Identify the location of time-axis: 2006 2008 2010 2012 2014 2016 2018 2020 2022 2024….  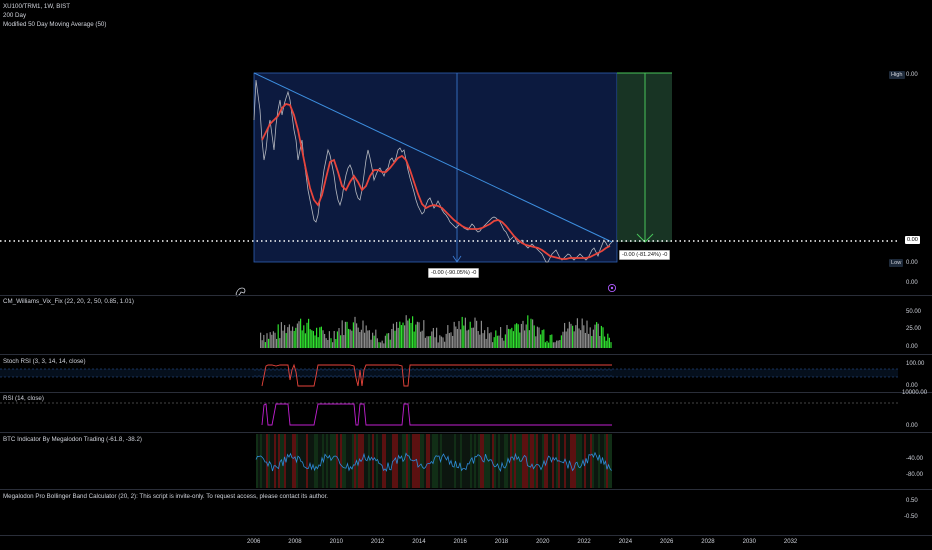
(466, 544).